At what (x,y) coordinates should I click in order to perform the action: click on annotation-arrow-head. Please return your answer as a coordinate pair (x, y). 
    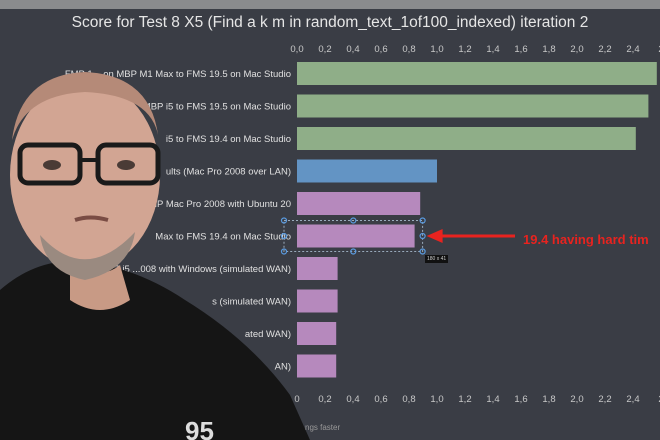
    Looking at the image, I should click on (434, 236).